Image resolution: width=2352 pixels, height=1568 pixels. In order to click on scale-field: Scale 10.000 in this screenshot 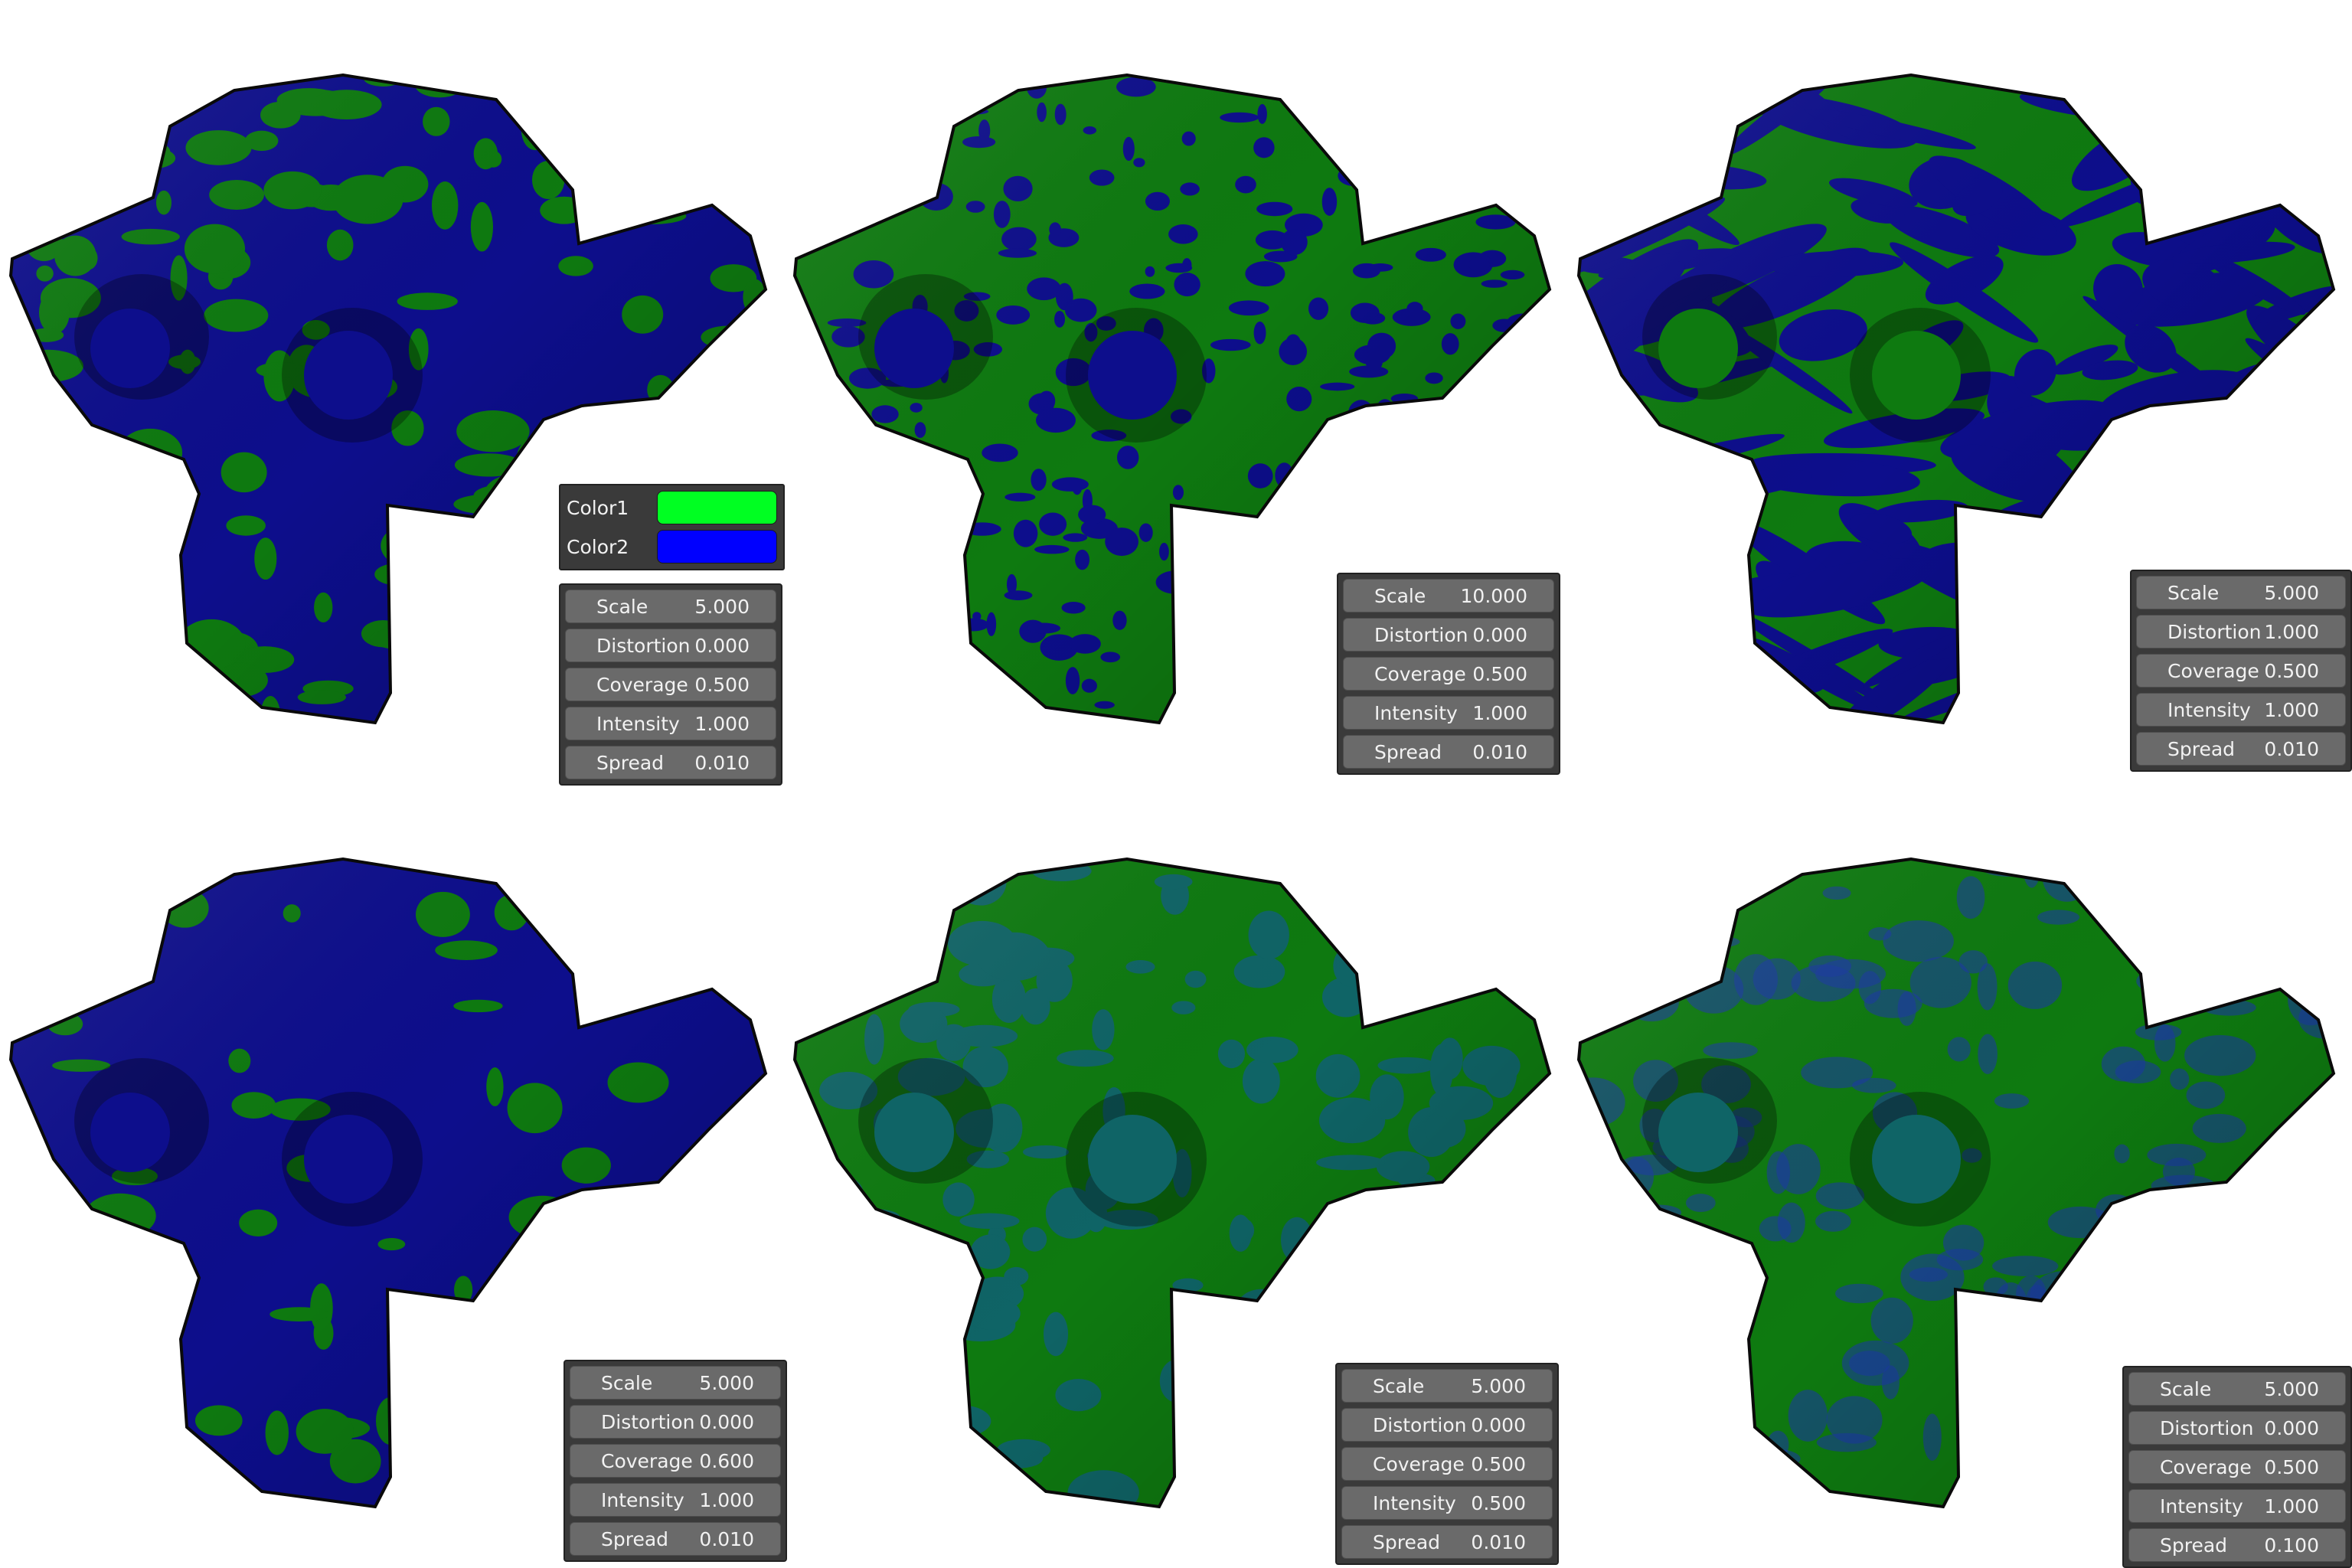, I will do `click(1448, 595)`.